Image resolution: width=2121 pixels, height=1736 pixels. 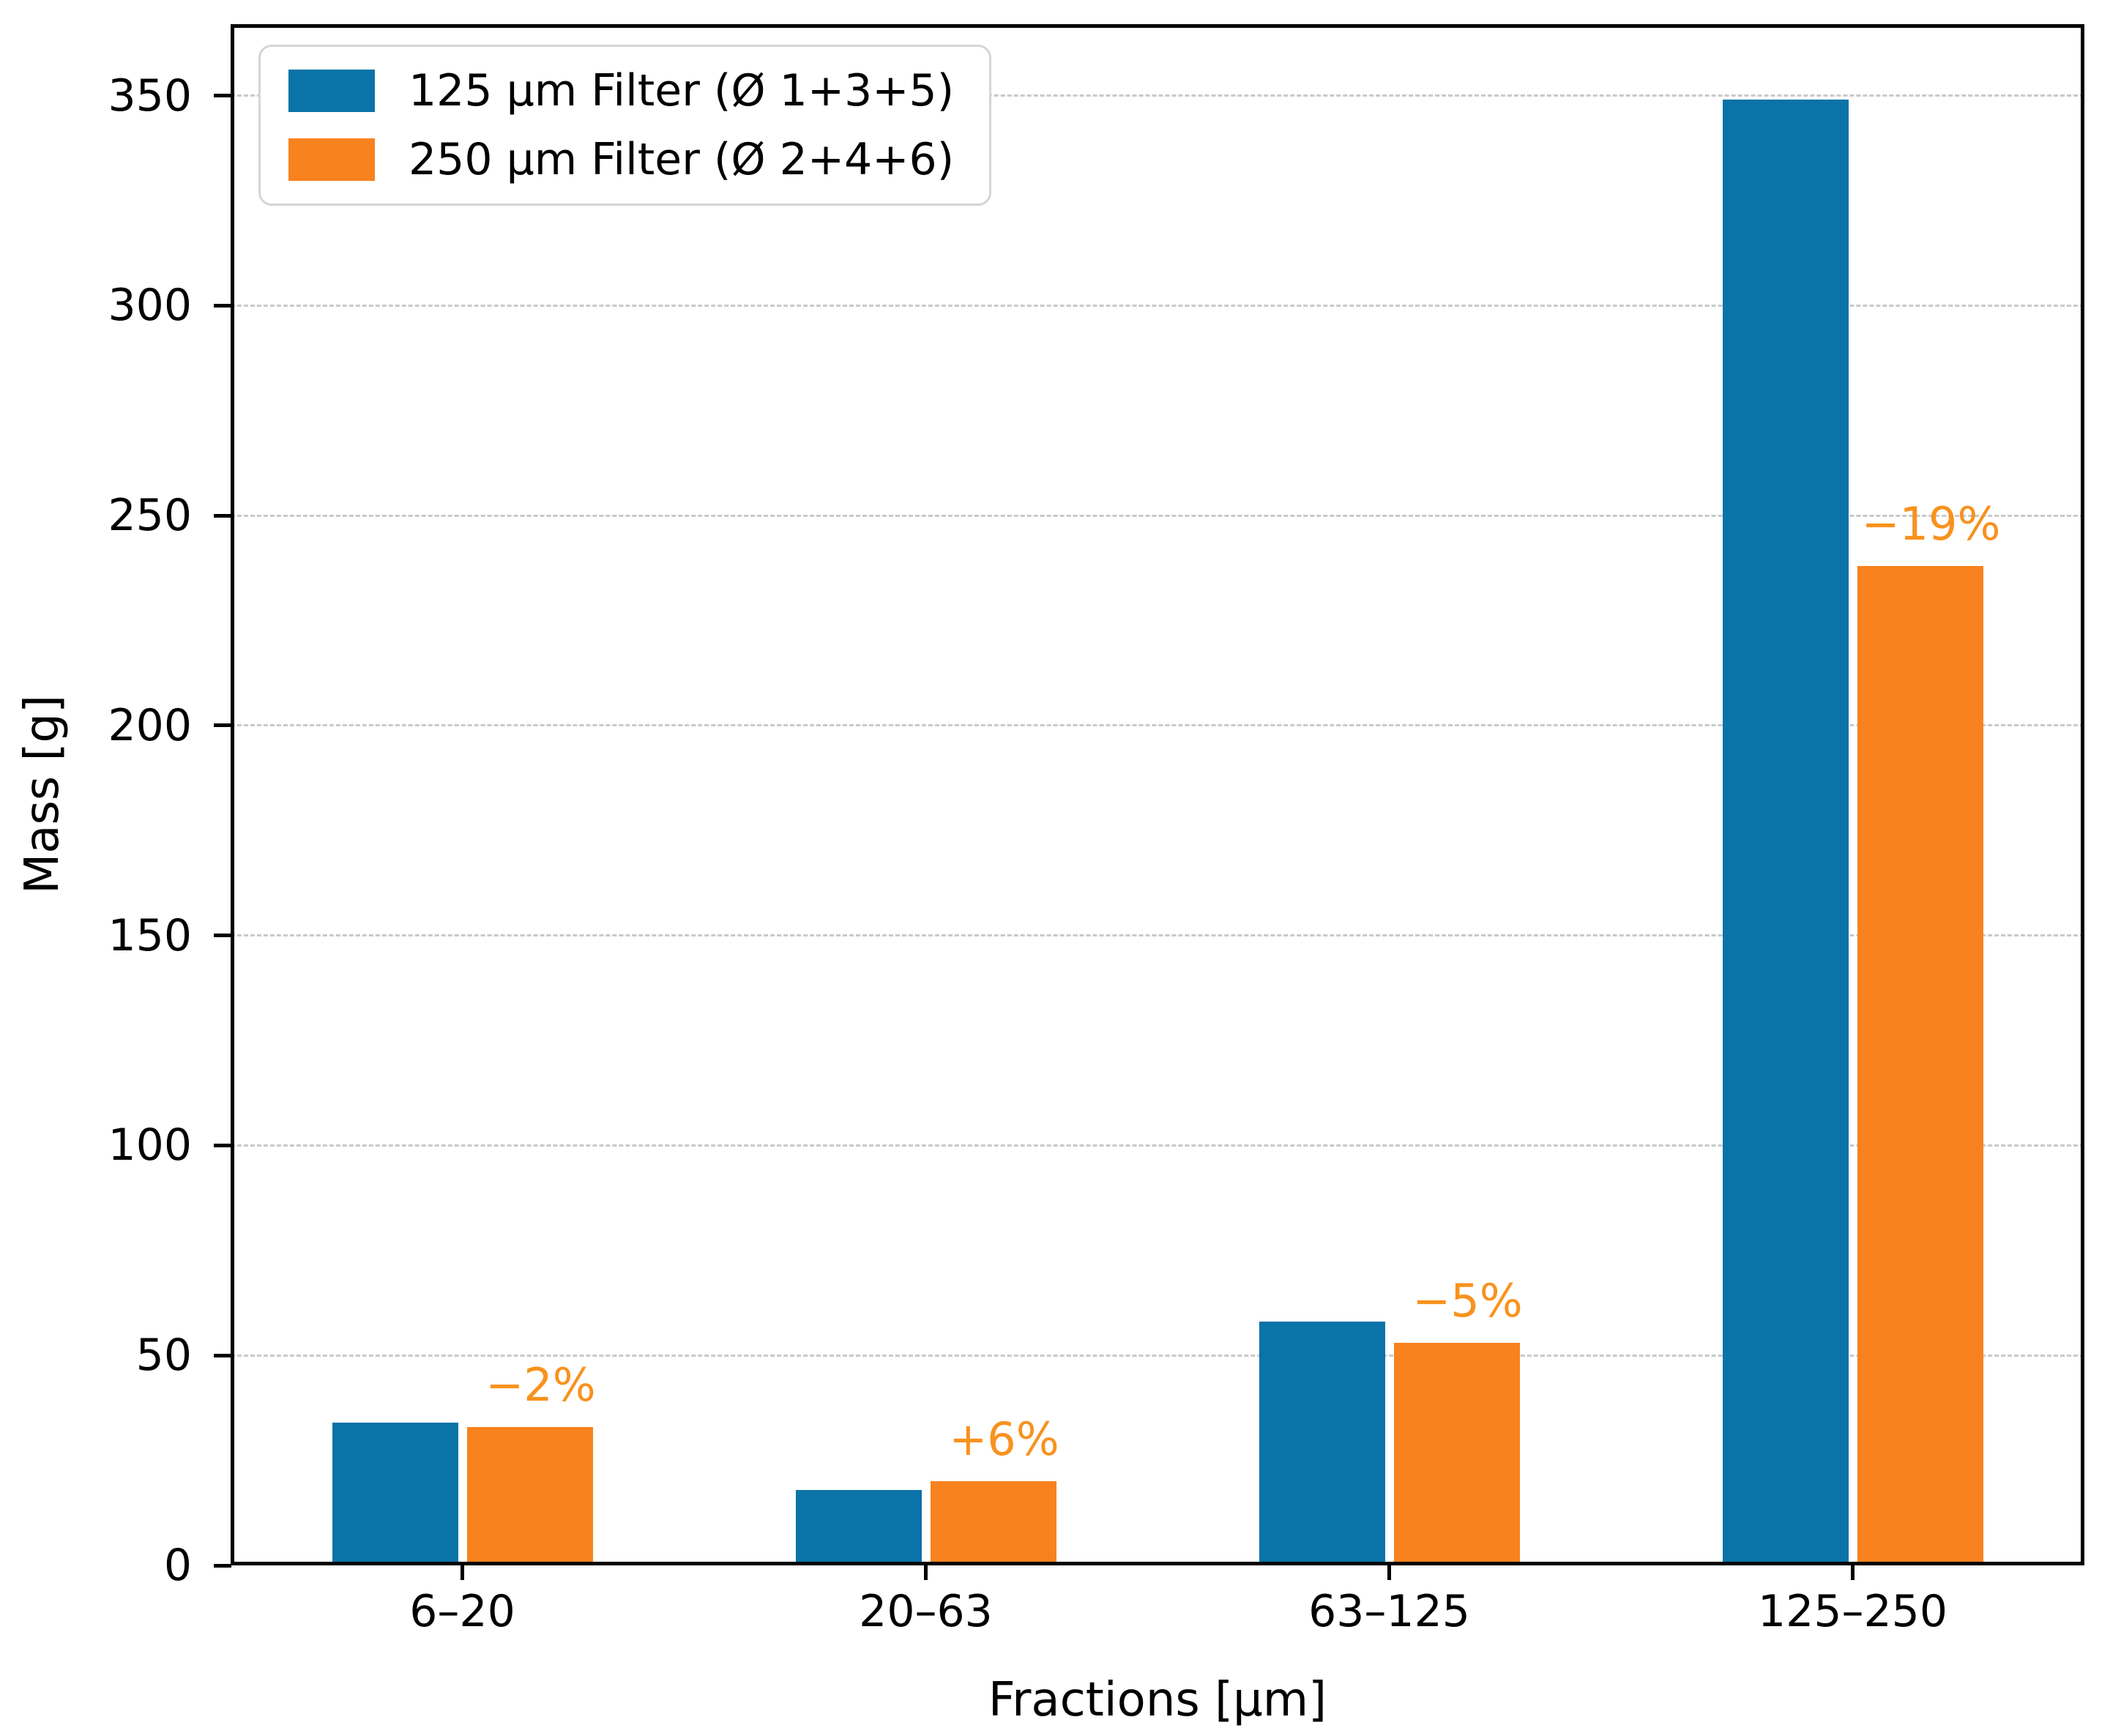 I want to click on gridline-y200, so click(x=1157, y=725).